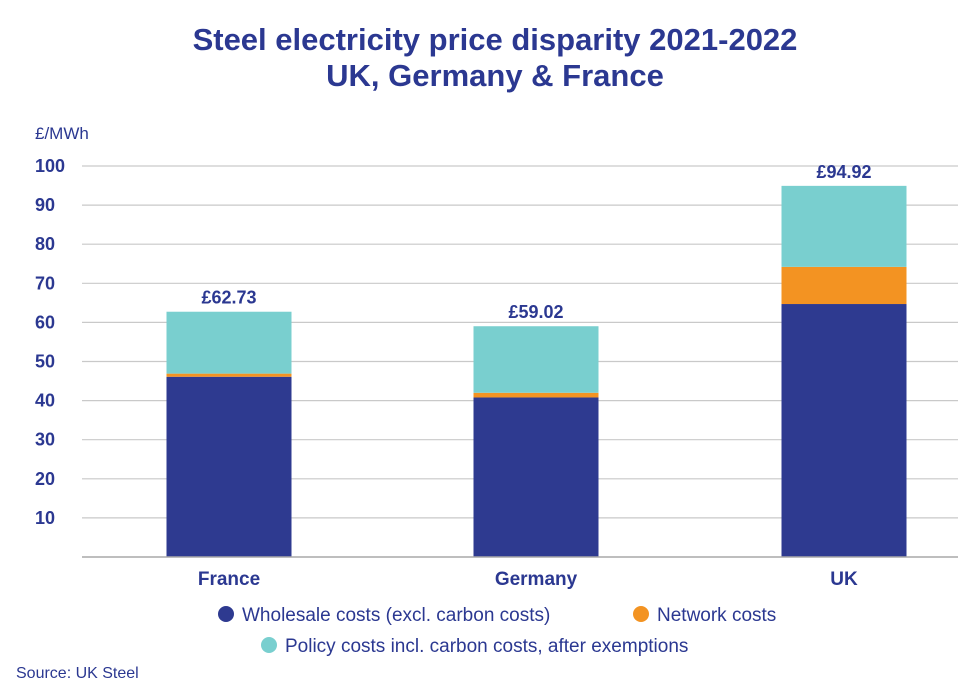 The width and height of the screenshot is (966, 688). What do you see at coordinates (45, 283) in the screenshot?
I see `y-tick-label: 70` at bounding box center [45, 283].